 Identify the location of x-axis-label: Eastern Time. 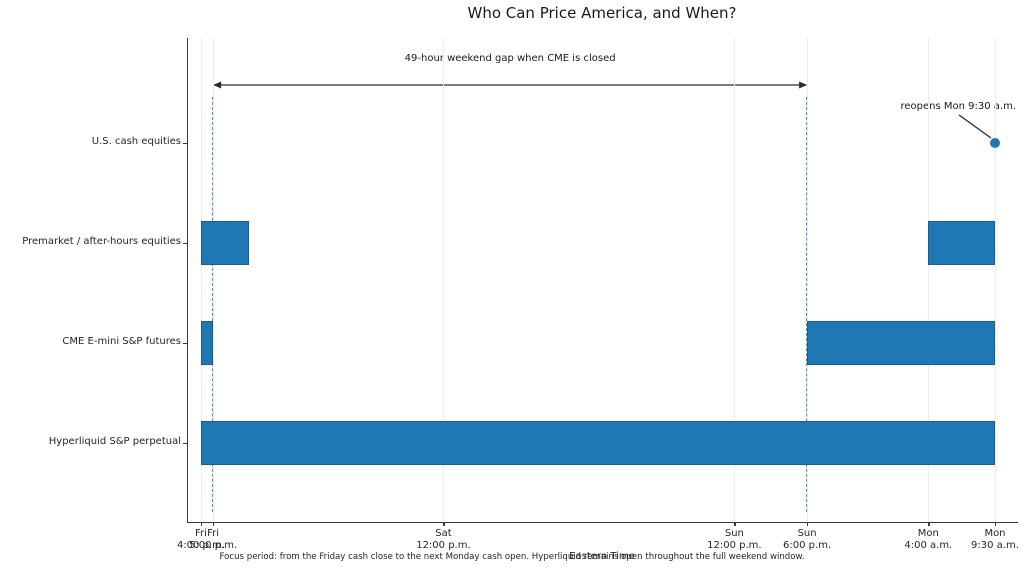
(602, 556).